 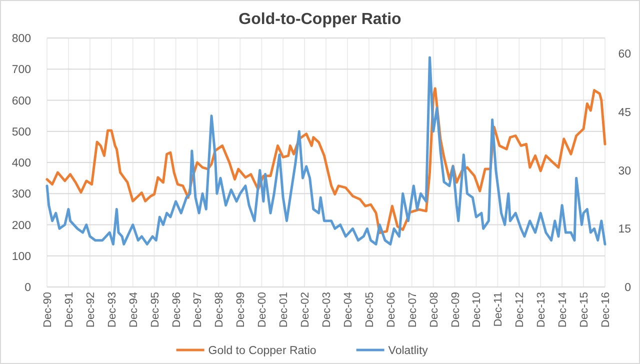 What do you see at coordinates (520, 310) in the screenshot?
I see `x-tick-label: Dec-12` at bounding box center [520, 310].